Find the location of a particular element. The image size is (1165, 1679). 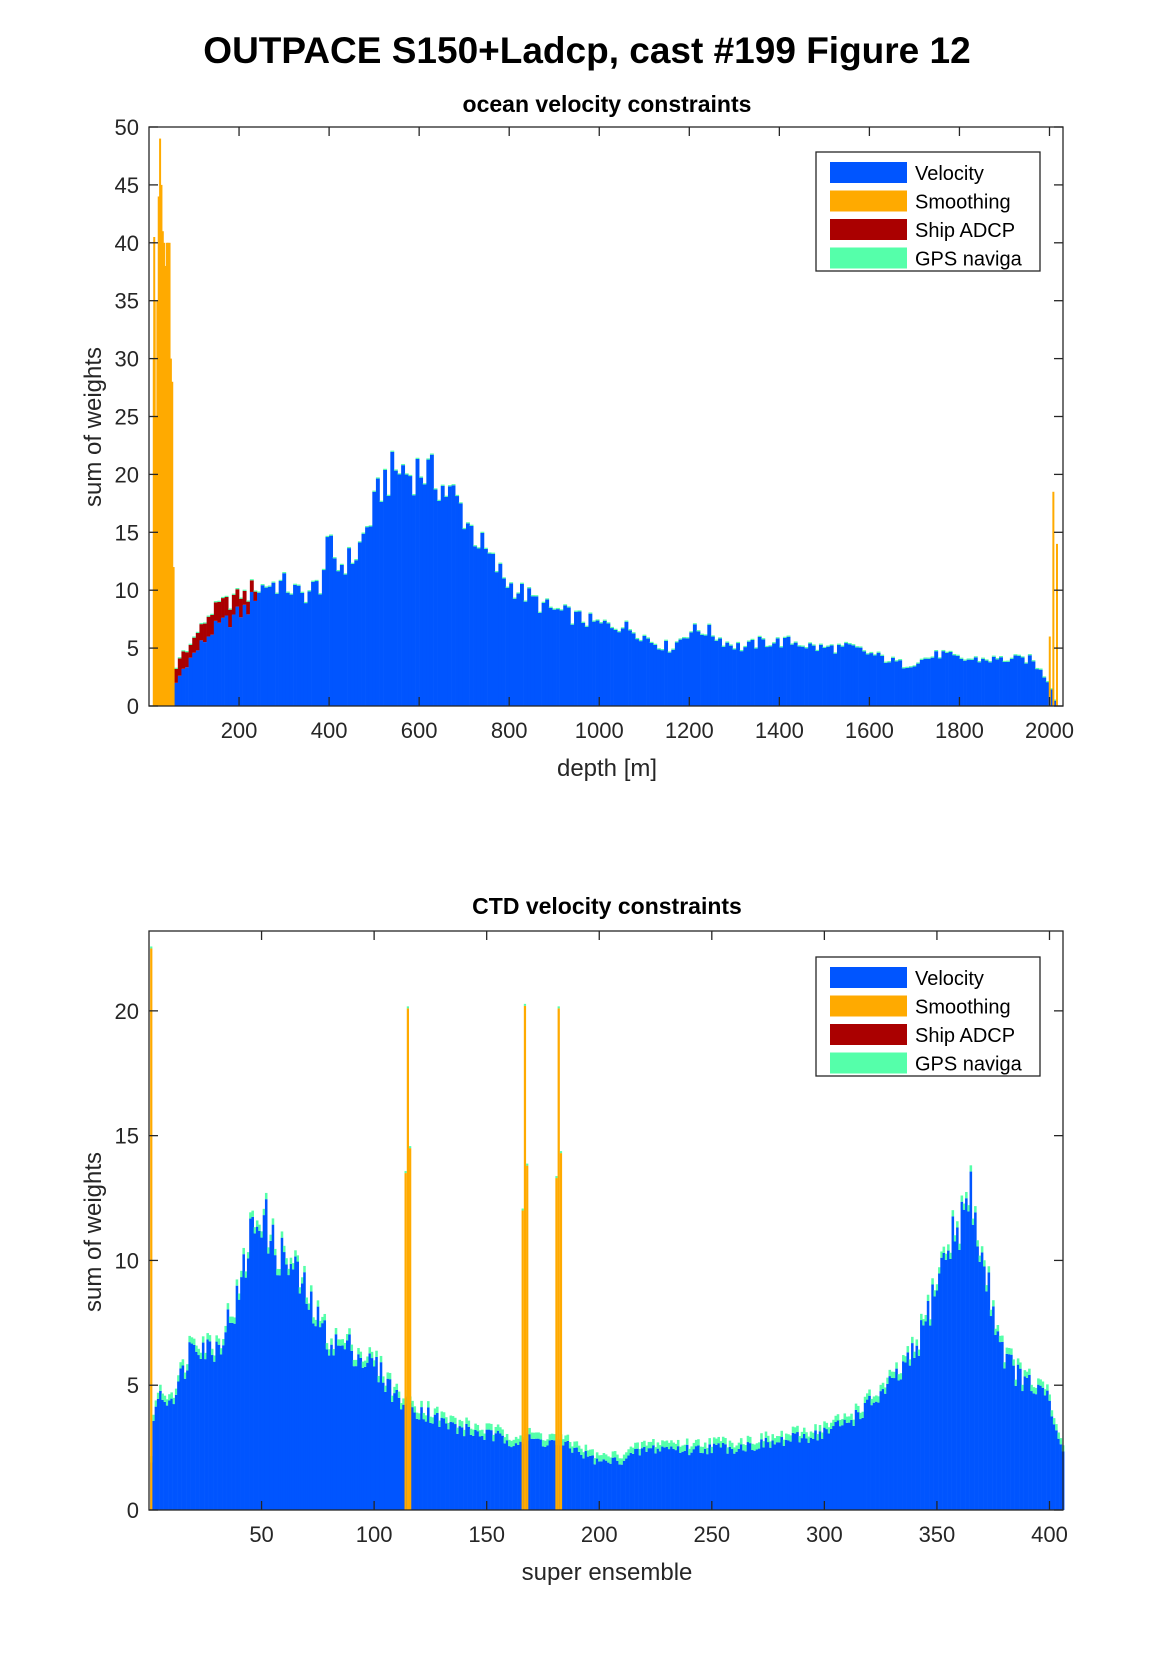

legend-label: Smoothing is located at coordinates (963, 1008).